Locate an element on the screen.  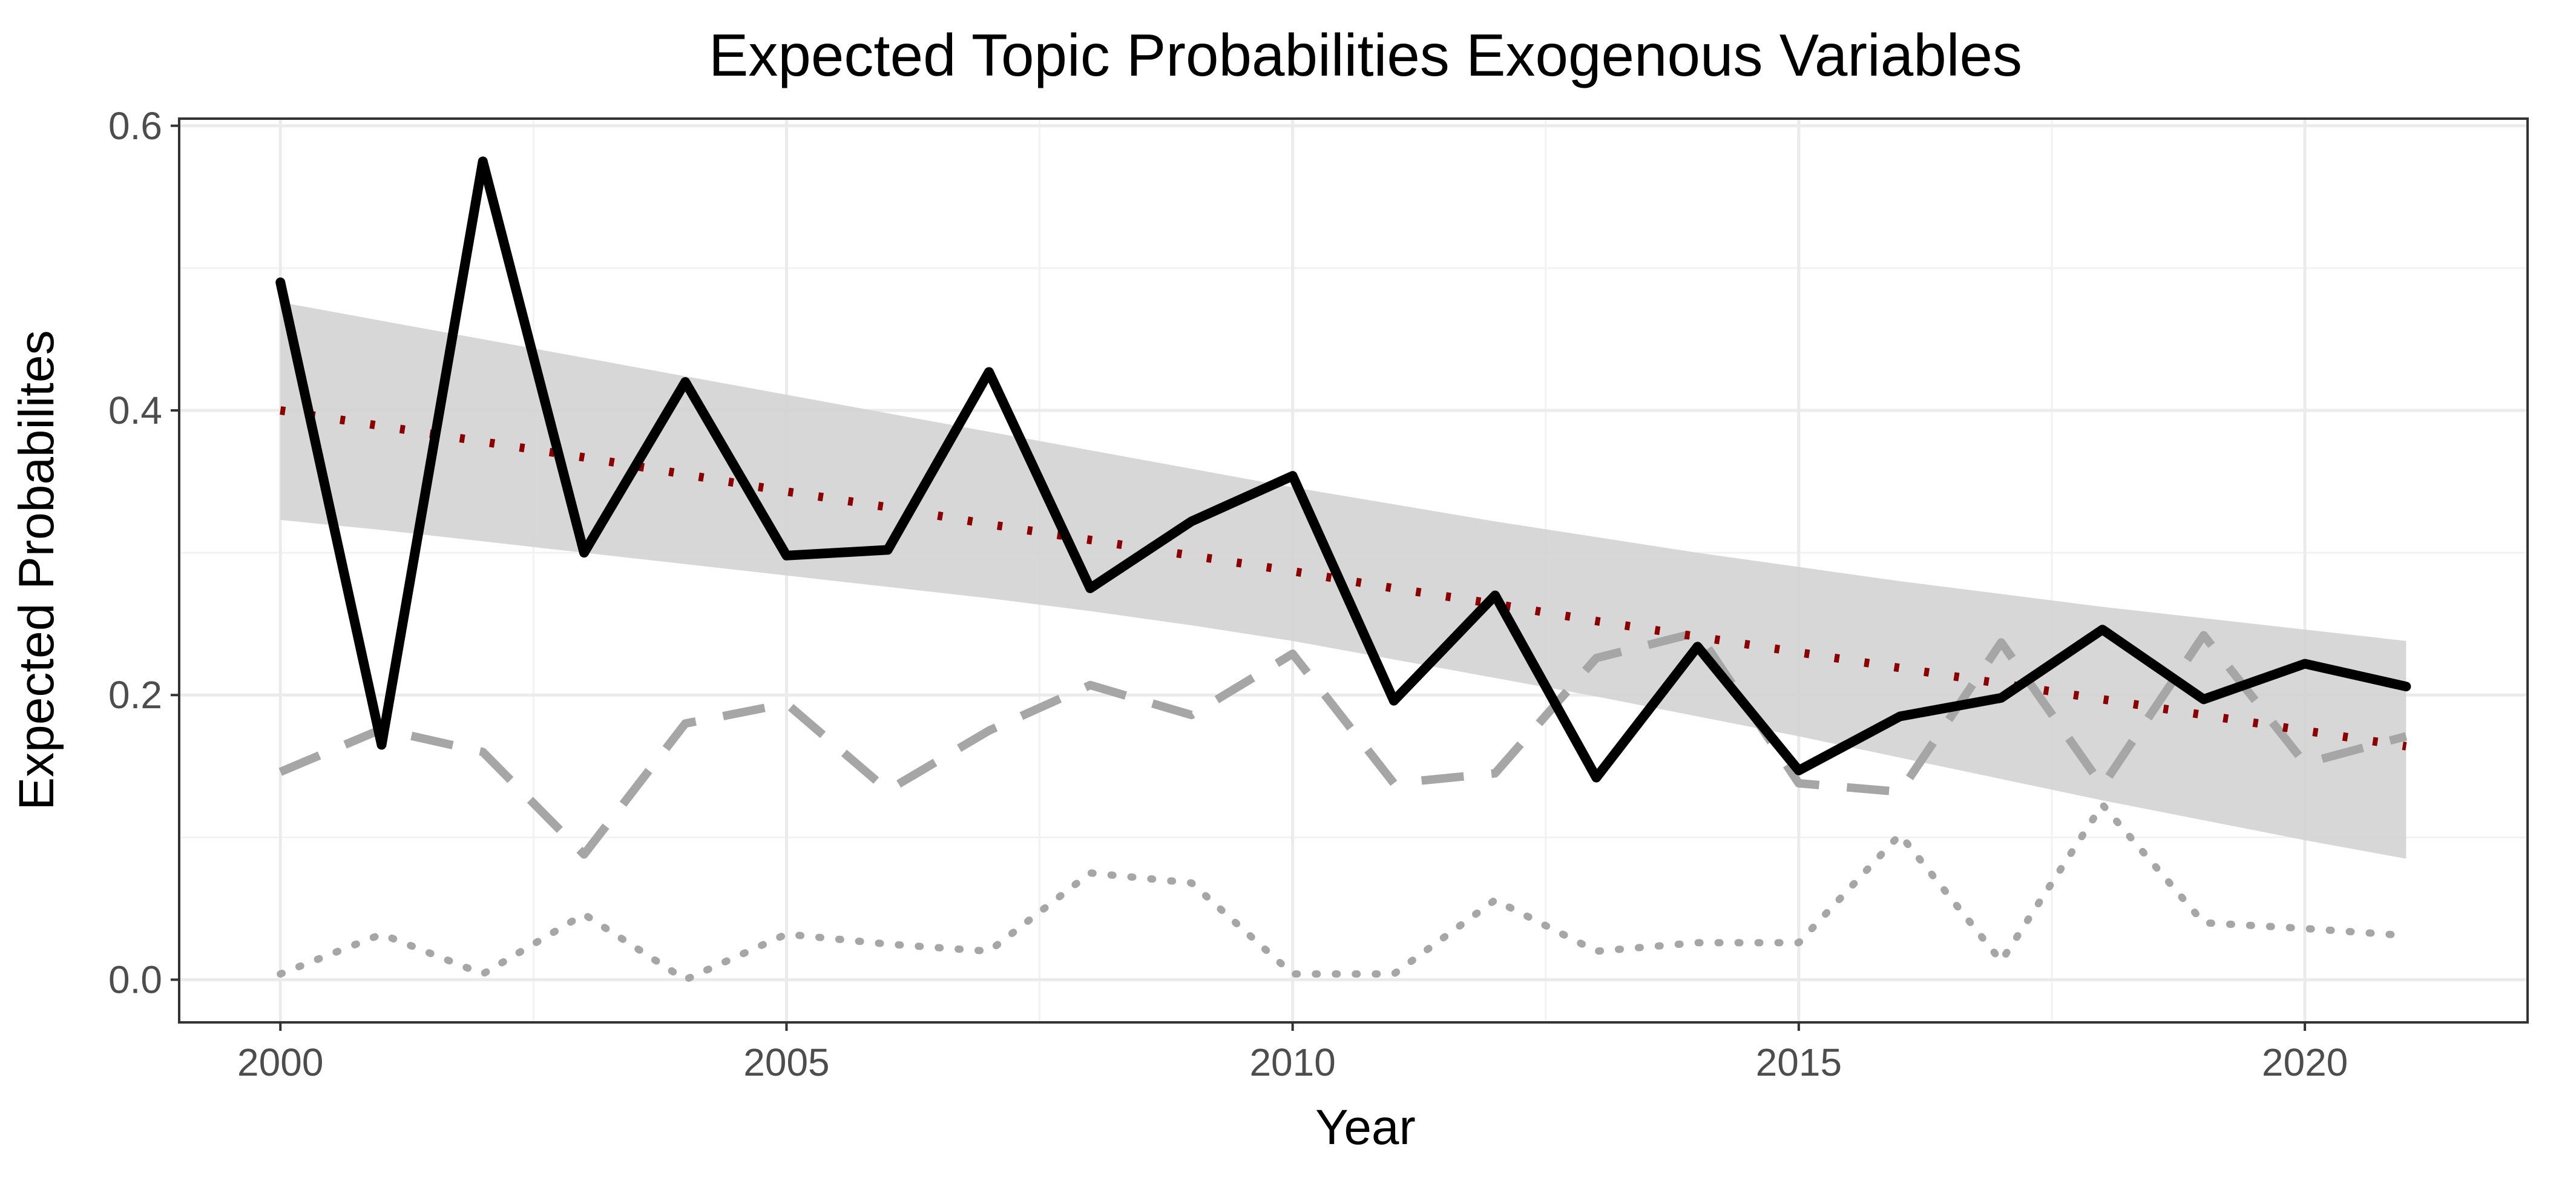
series-line-topic-dotted is located at coordinates (1343, 892).